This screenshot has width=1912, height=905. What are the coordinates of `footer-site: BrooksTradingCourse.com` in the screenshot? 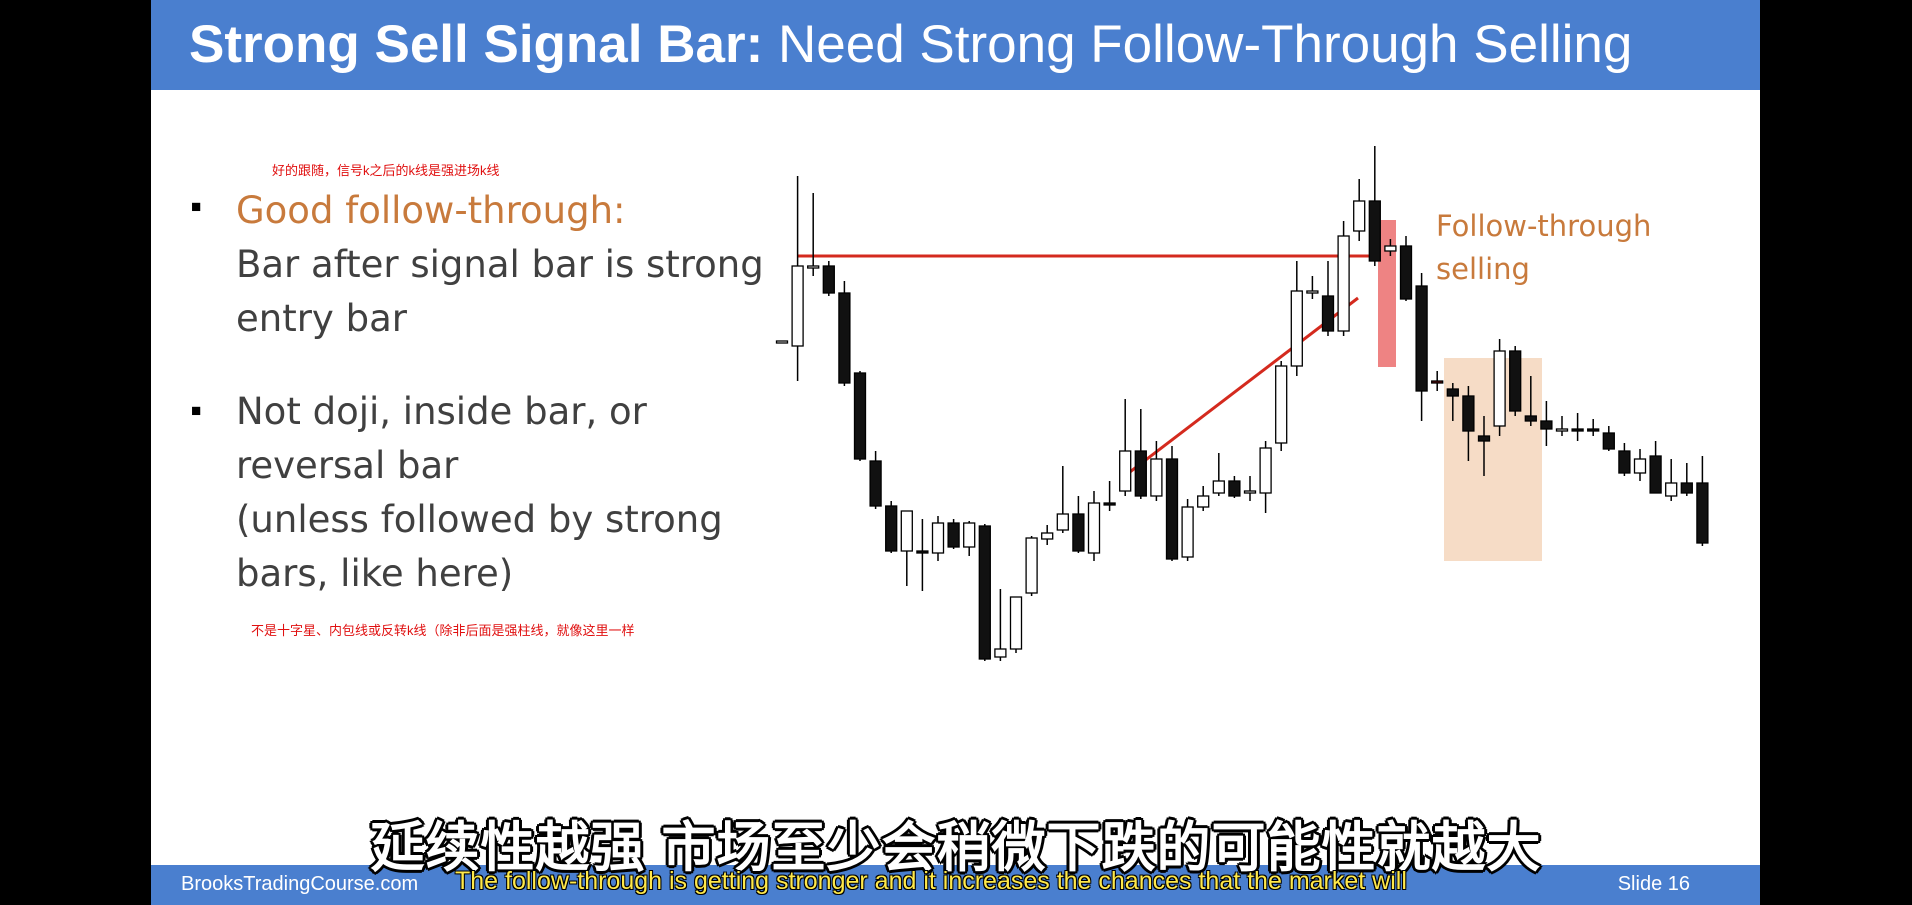 It's located at (300, 884).